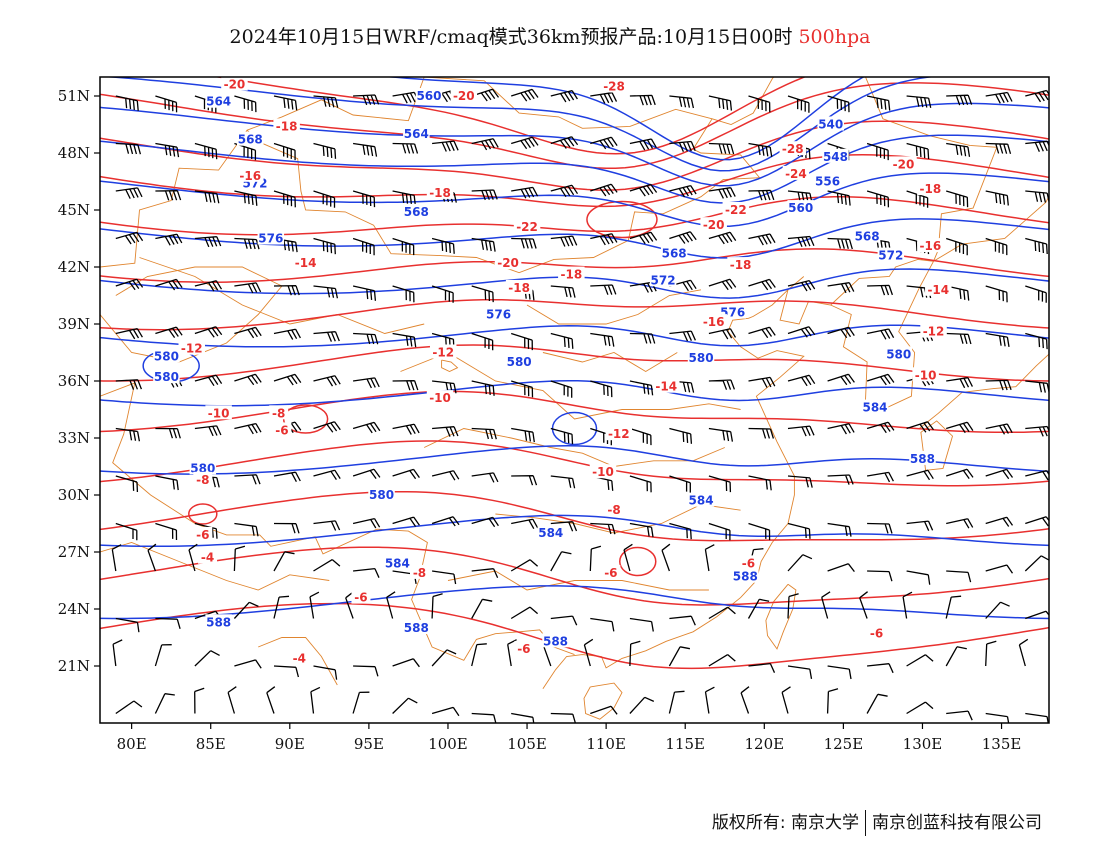  What do you see at coordinates (785, 823) in the screenshot?
I see `footer-copyright: 版权所有: 南京大学` at bounding box center [785, 823].